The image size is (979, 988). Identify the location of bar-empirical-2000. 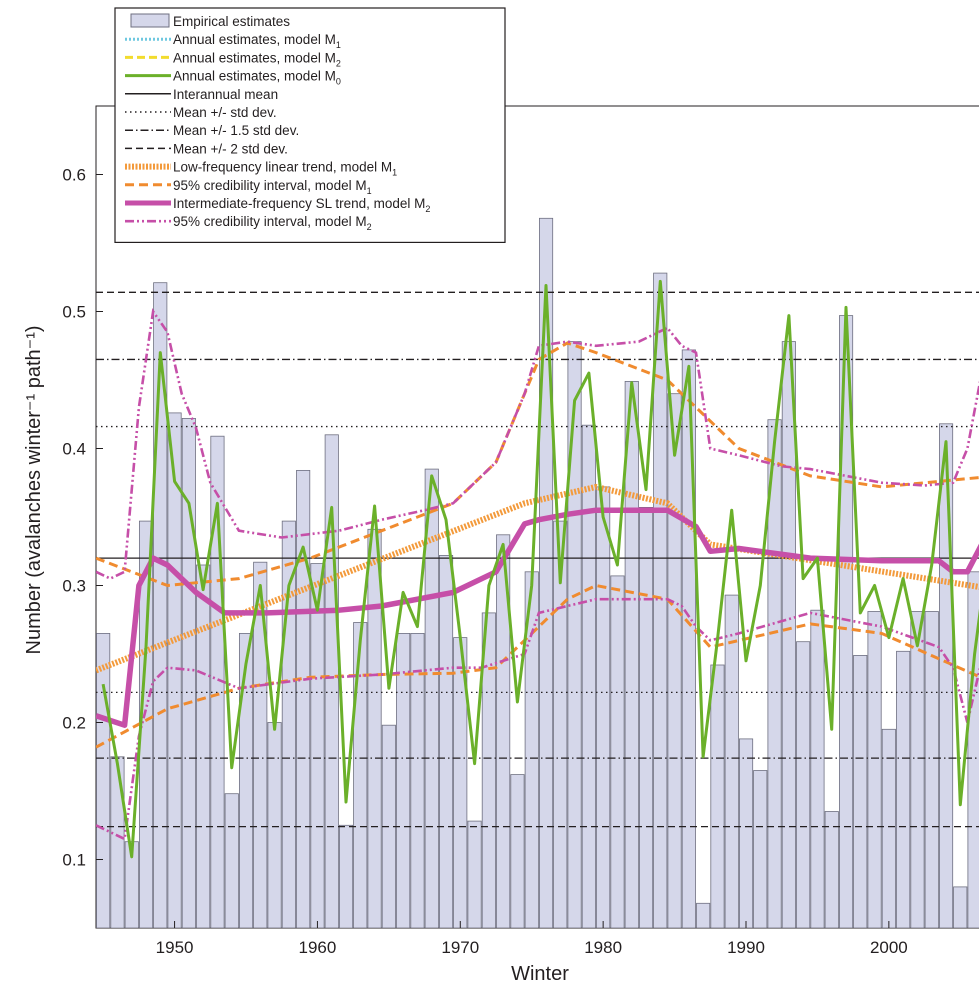
(888, 828).